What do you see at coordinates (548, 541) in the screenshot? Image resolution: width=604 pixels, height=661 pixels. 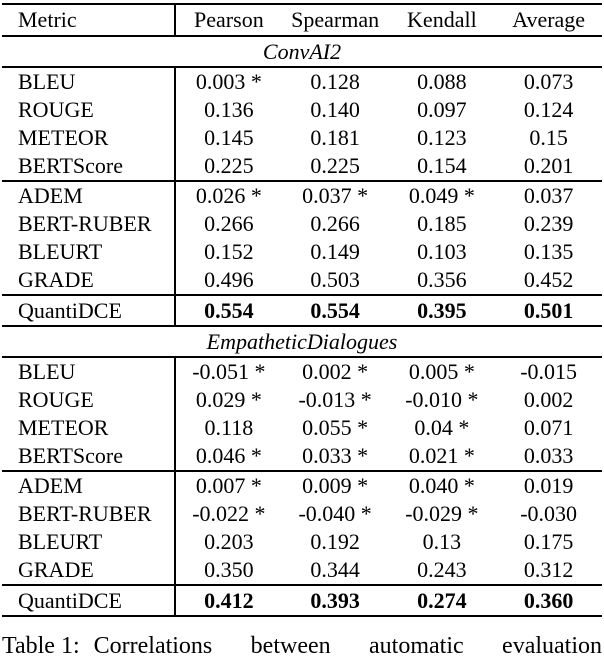 I see `value-cell: 0.175` at bounding box center [548, 541].